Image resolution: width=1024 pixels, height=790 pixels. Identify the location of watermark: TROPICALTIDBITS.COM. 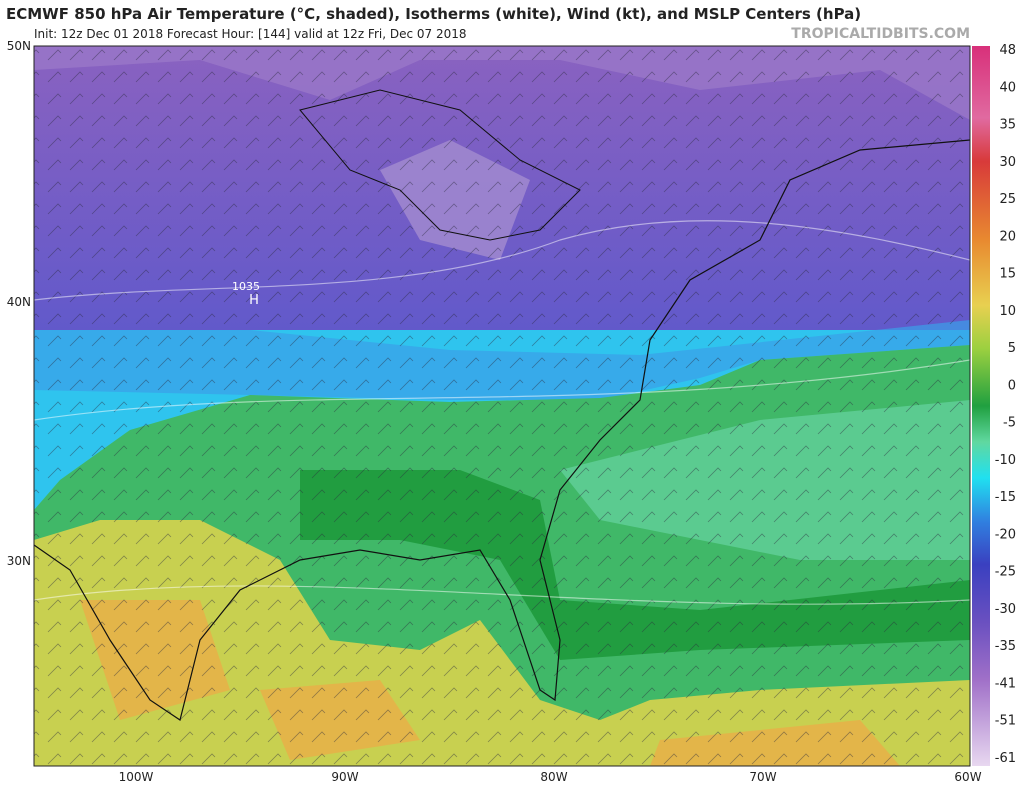
(880, 34).